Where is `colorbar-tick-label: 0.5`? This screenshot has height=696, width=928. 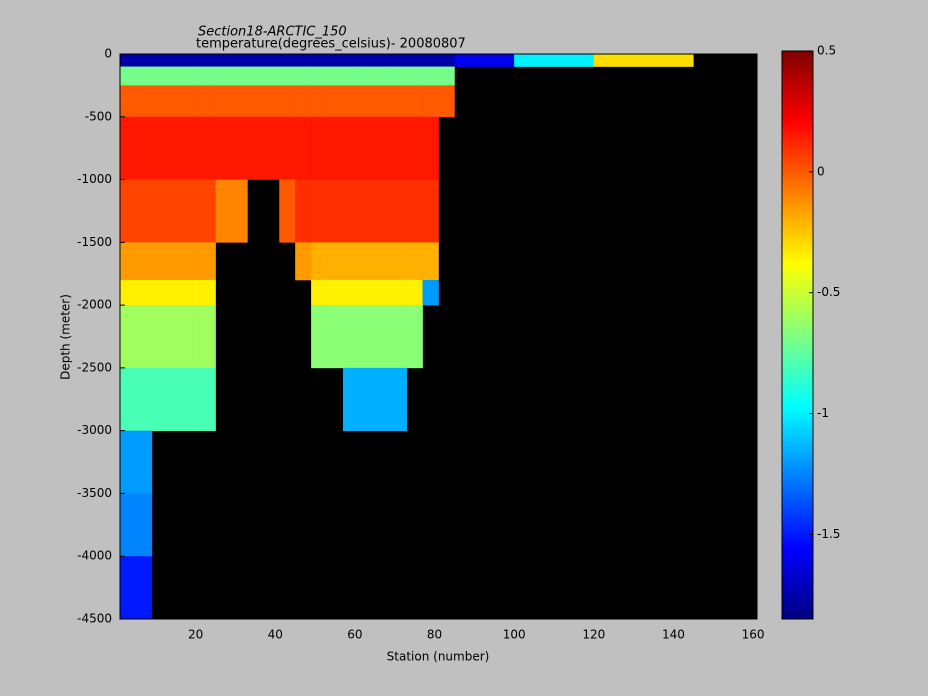 colorbar-tick-label: 0.5 is located at coordinates (826, 51).